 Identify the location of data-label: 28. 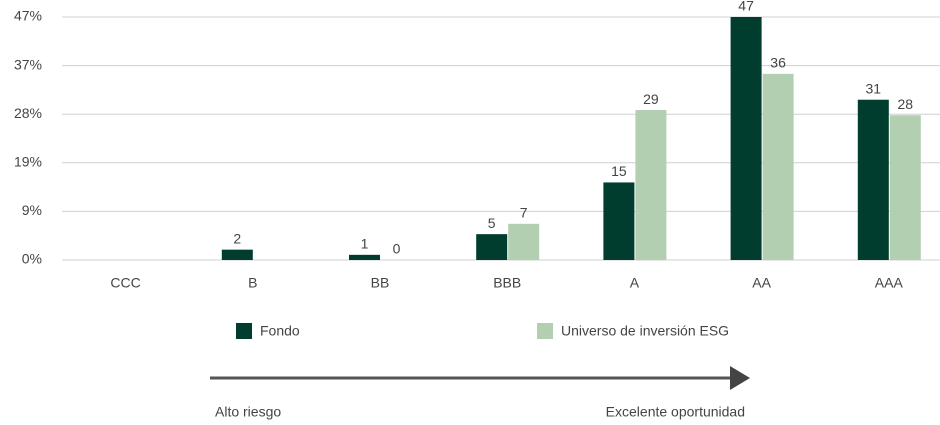
(906, 104).